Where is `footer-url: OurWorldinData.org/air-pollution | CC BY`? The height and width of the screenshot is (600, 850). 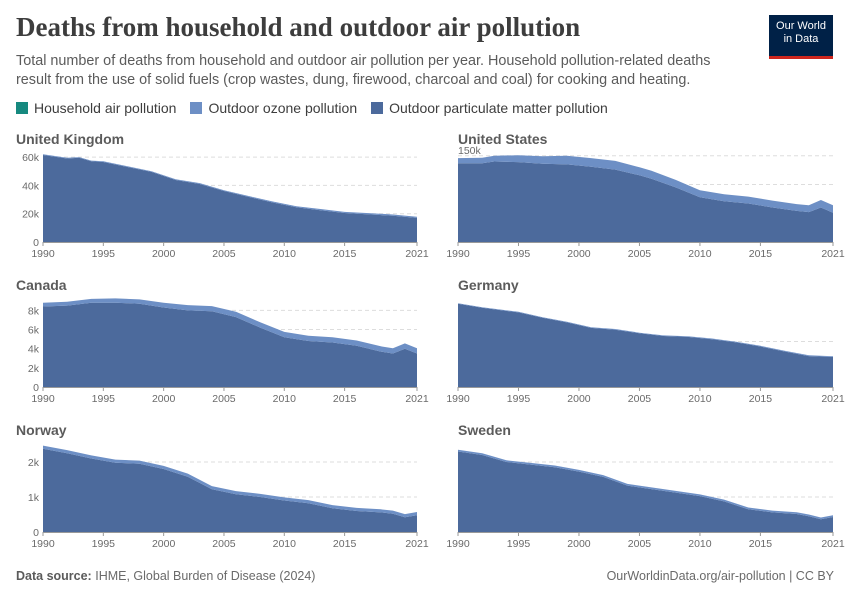 footer-url: OurWorldinData.org/air-pollution | CC BY is located at coordinates (720, 576).